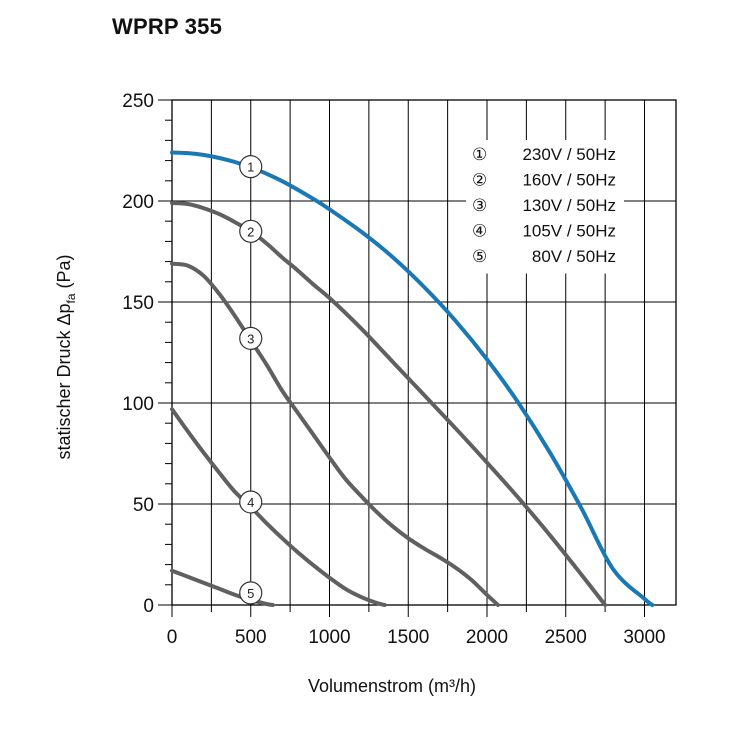 This screenshot has height=743, width=743. I want to click on curve-marker-2: 2, so click(251, 231).